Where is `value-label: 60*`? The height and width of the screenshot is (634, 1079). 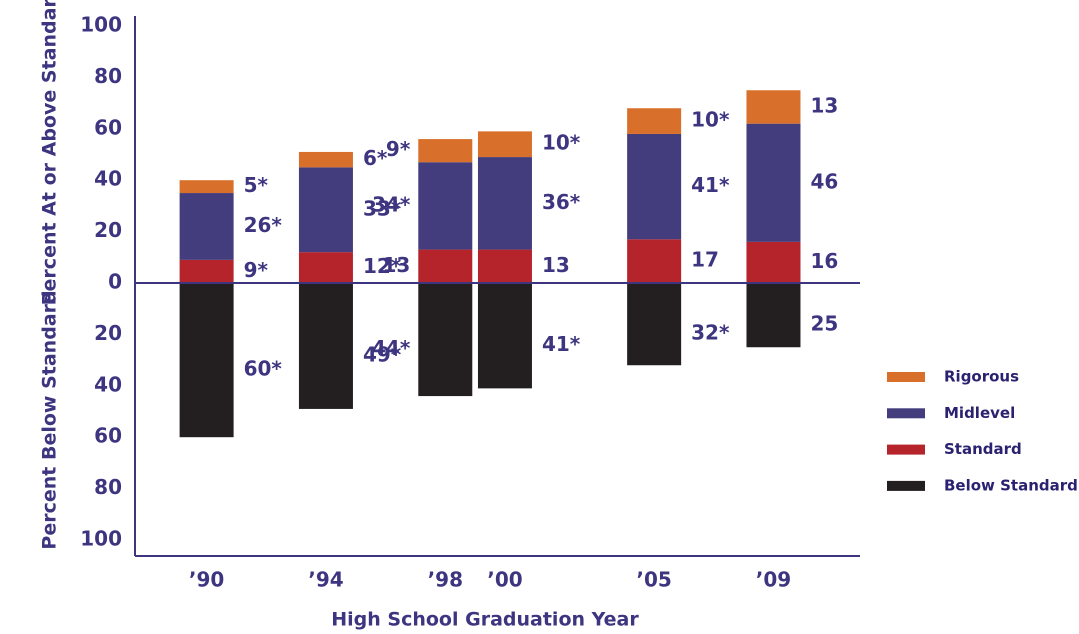 value-label: 60* is located at coordinates (263, 369).